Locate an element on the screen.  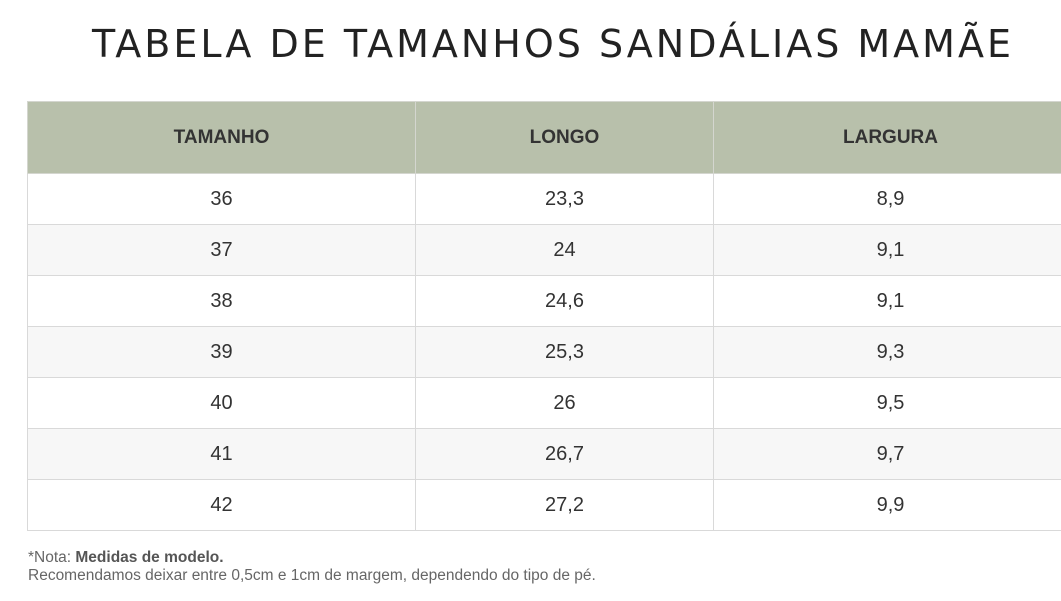
cell-tamanho: 41 is located at coordinates (221, 454).